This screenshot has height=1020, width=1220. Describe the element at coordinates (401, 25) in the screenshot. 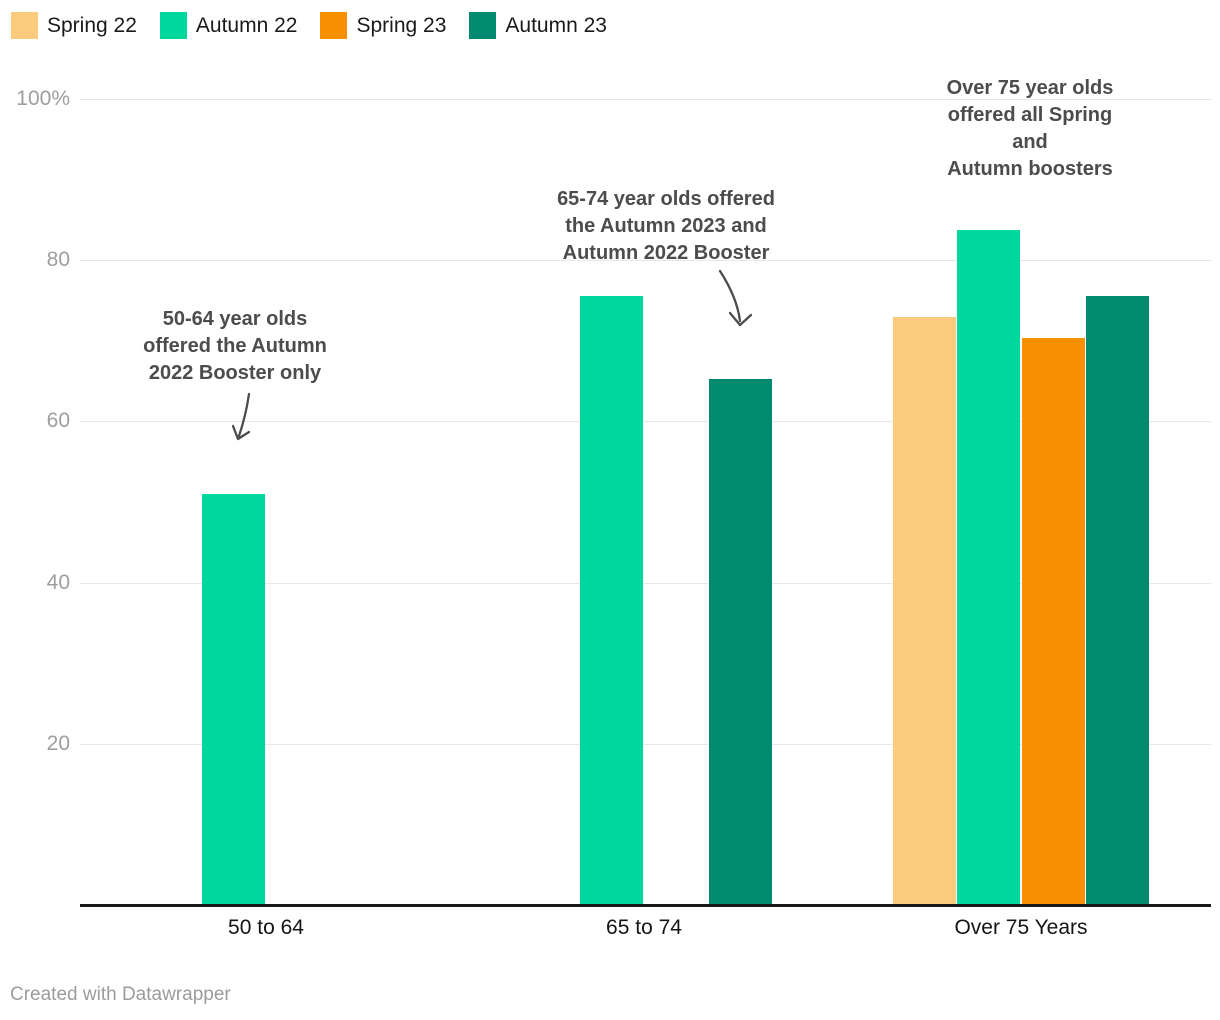

I see `legend-item-label: Spring 23` at that location.